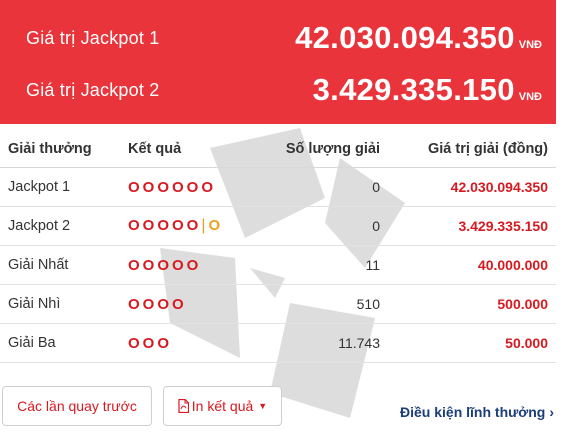 This screenshot has height=443, width=562. Describe the element at coordinates (172, 187) in the screenshot. I see `result-balls: OOOOOO` at that location.